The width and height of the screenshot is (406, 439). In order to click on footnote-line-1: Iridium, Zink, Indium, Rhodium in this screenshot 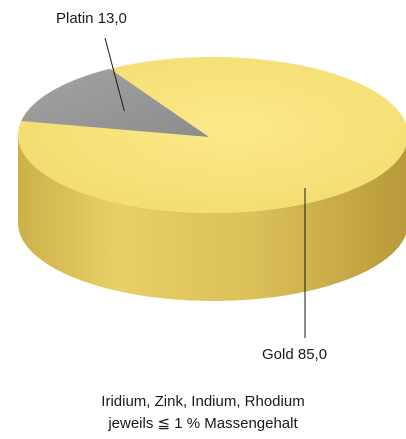, I will do `click(203, 401)`.